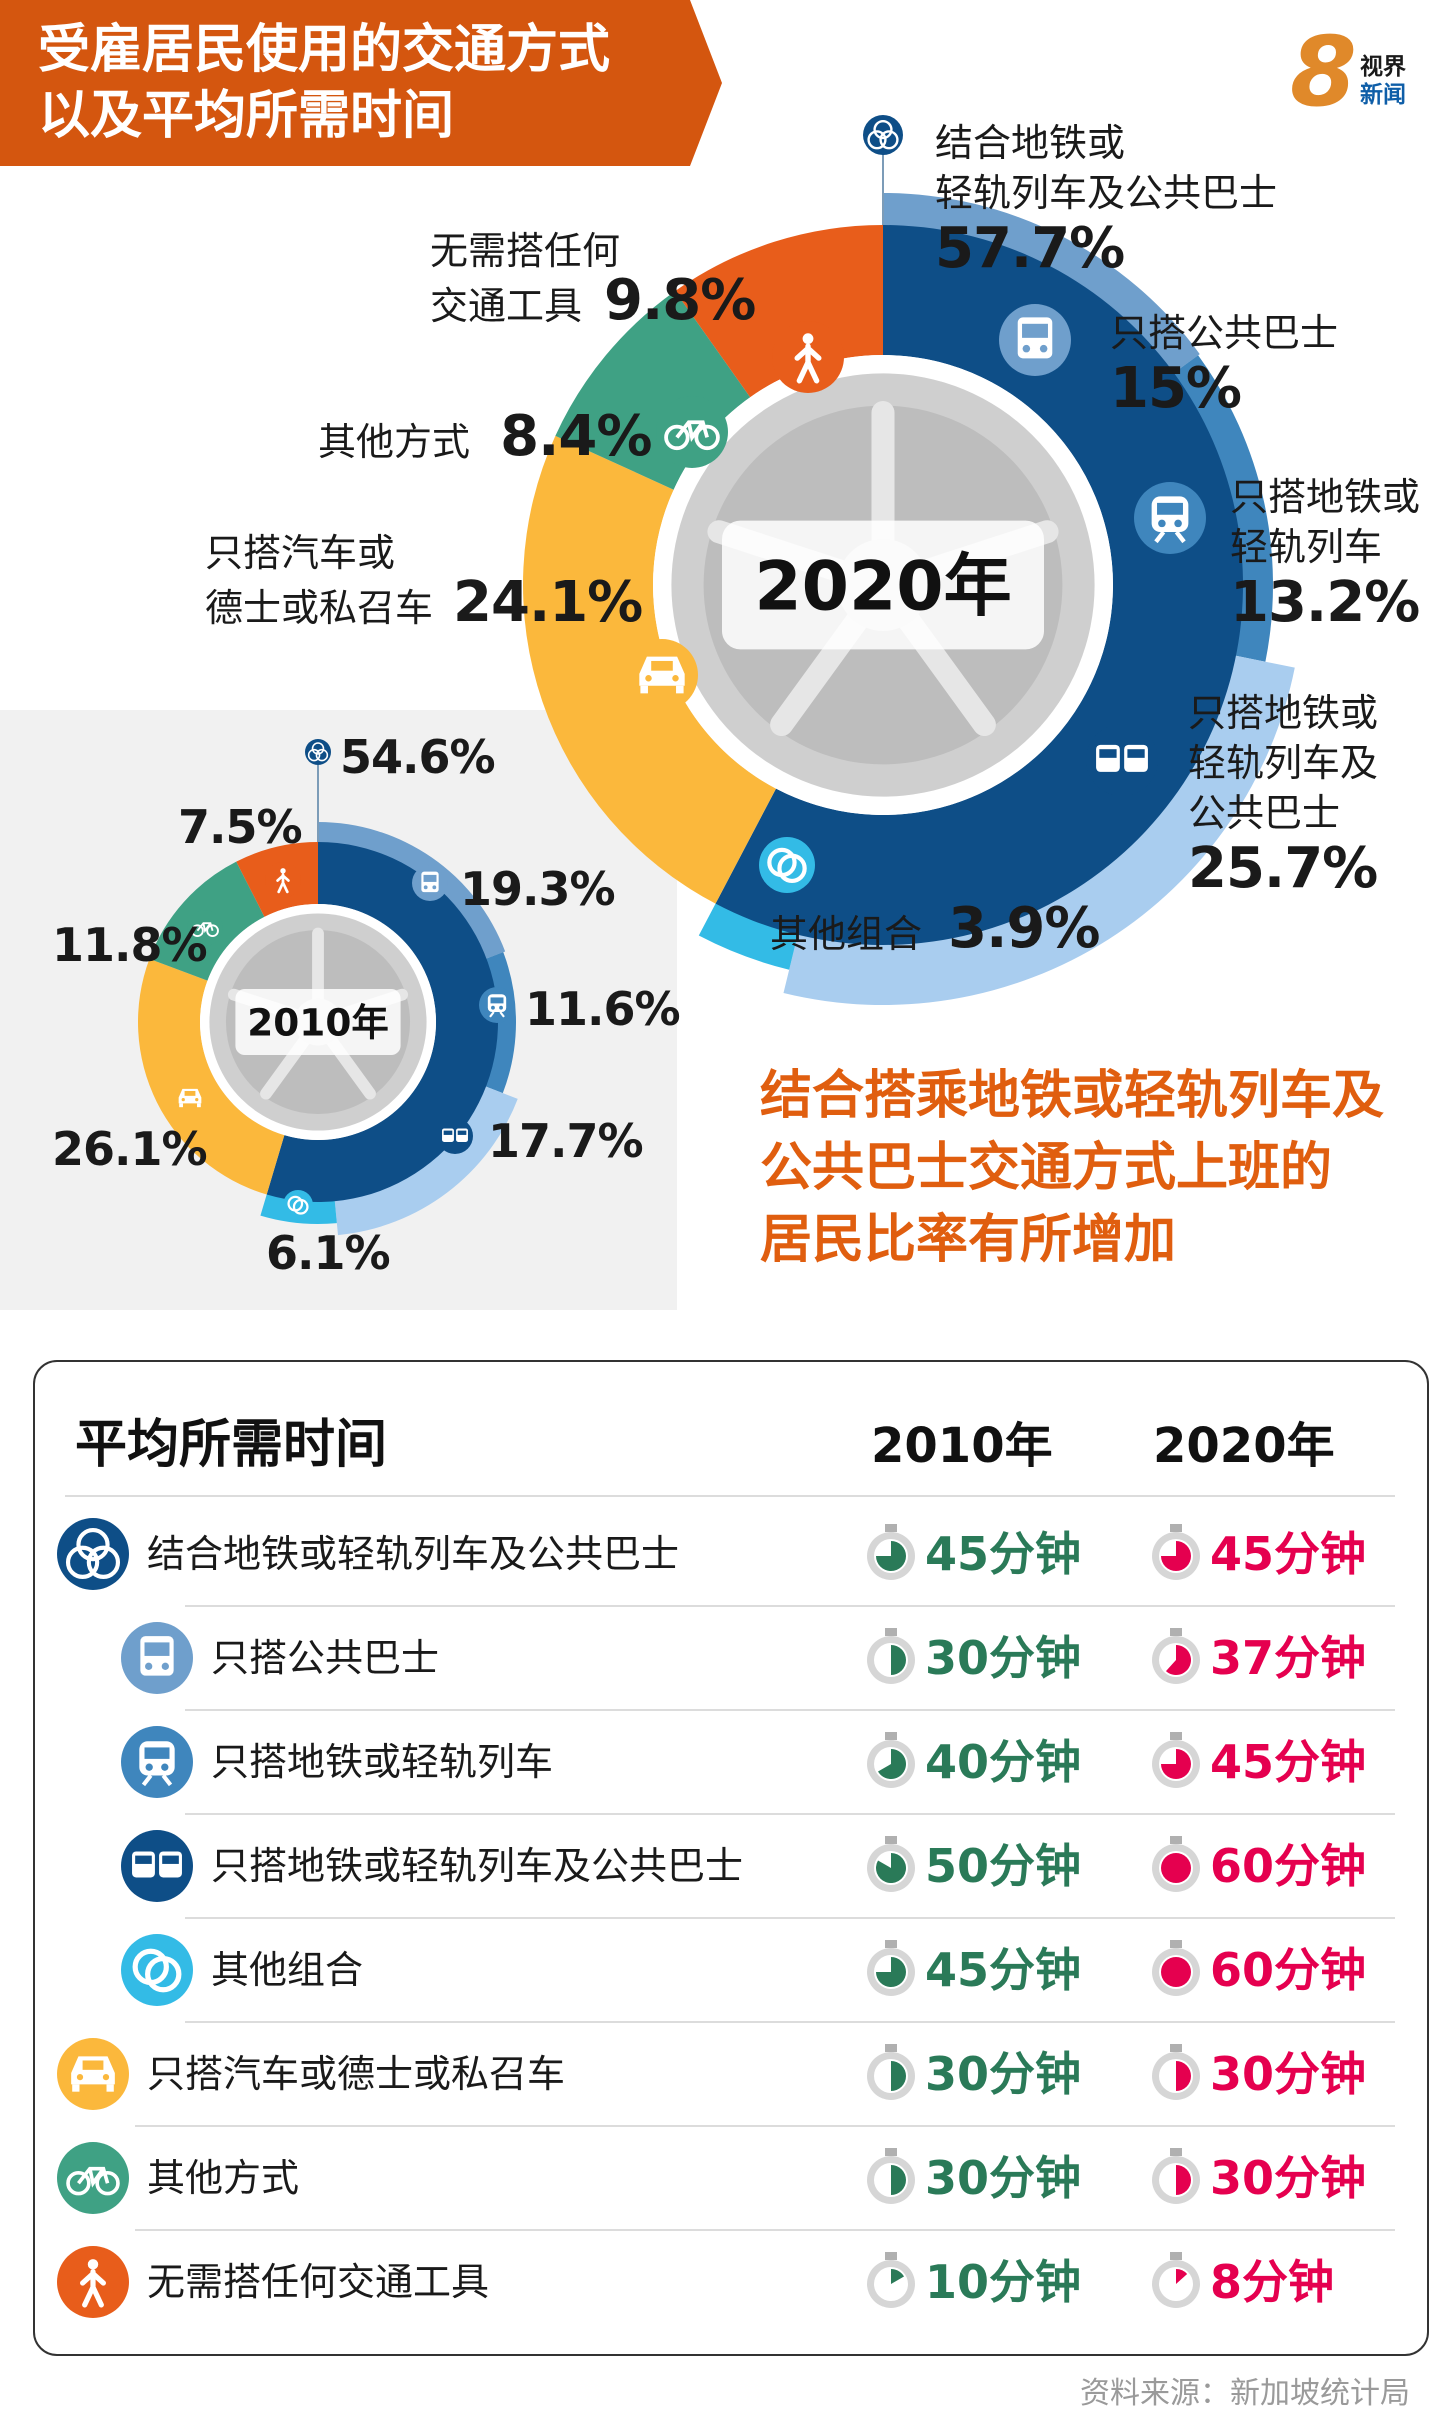  What do you see at coordinates (962, 1446) in the screenshot?
I see `col-2010: 2010年` at bounding box center [962, 1446].